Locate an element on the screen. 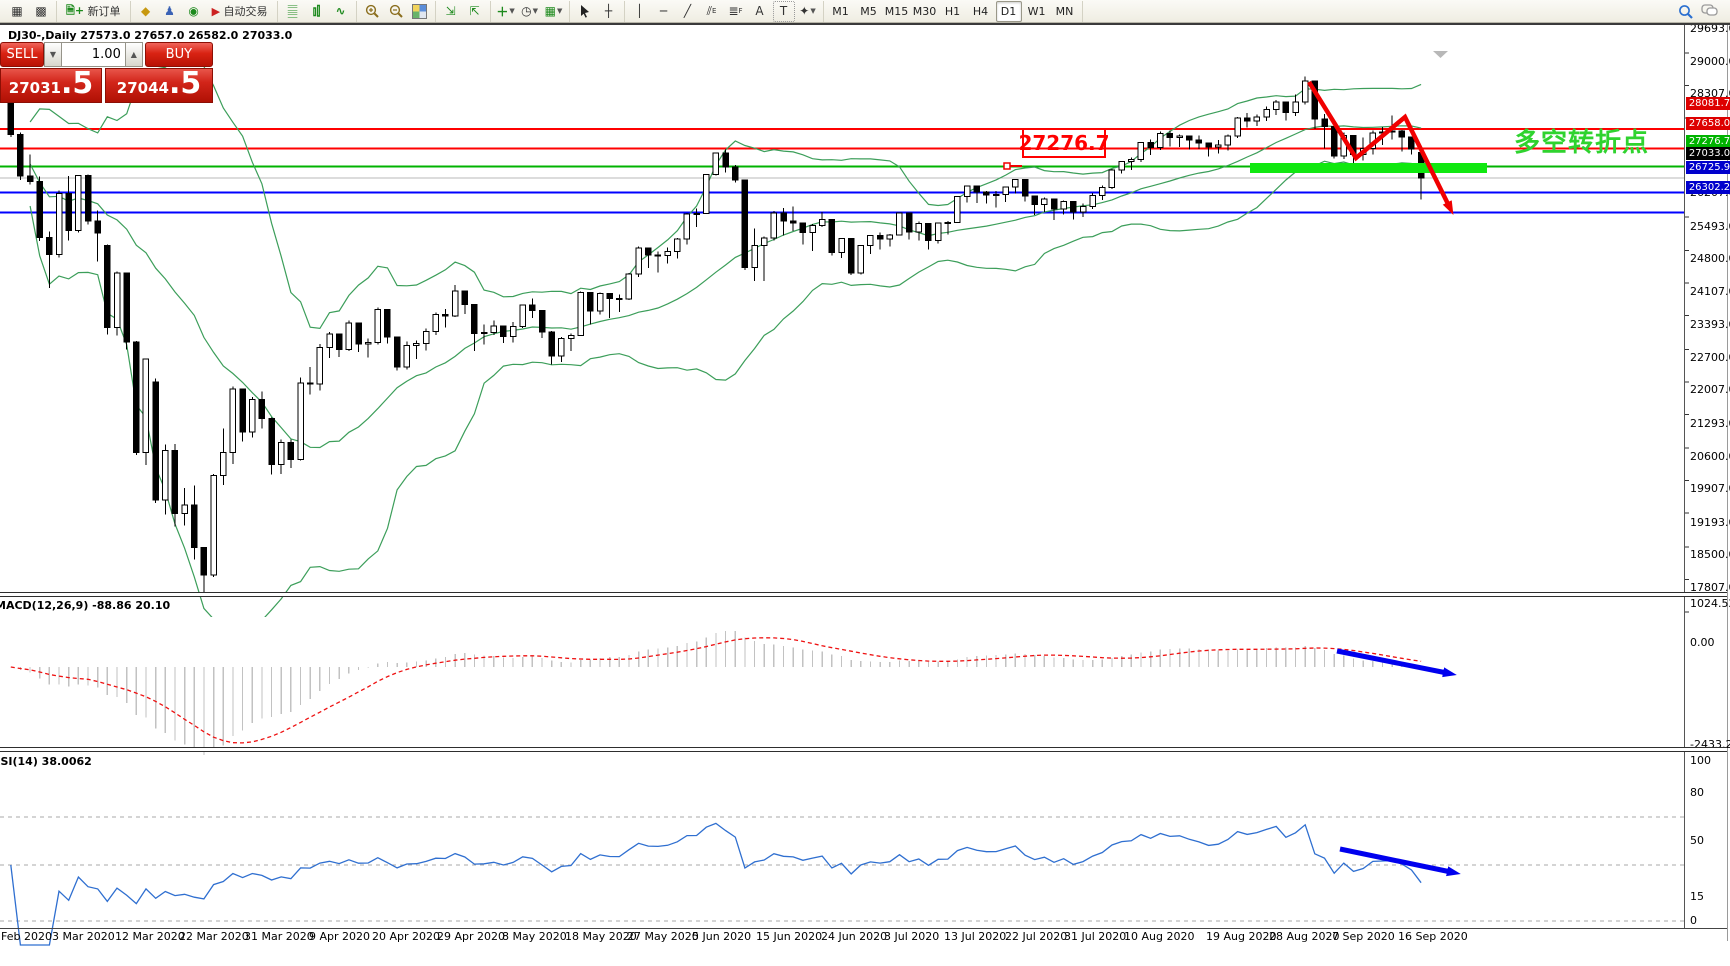 The height and width of the screenshot is (966, 1730). vline-tool: │ is located at coordinates (639, 11).